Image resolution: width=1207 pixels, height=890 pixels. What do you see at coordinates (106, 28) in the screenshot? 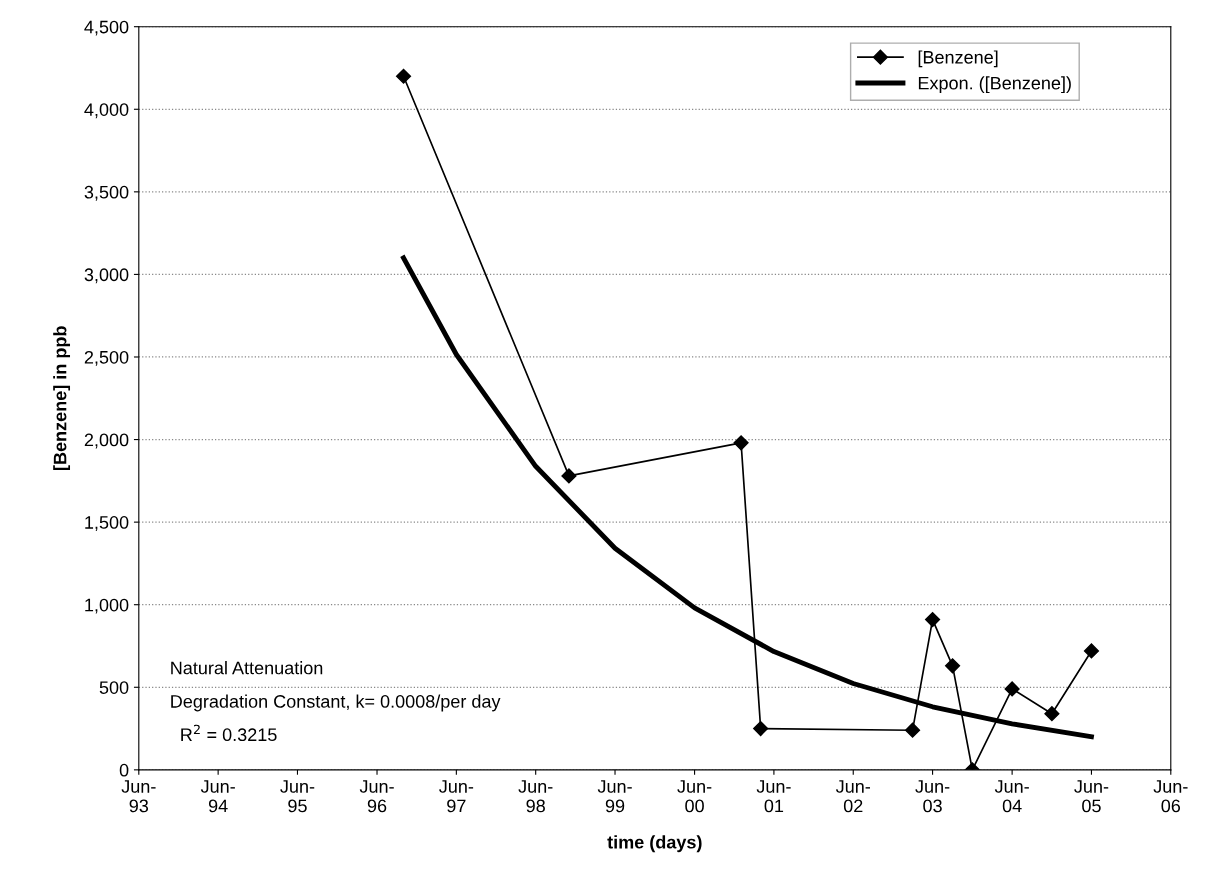
I see `y-tick-label: 4,500` at bounding box center [106, 28].